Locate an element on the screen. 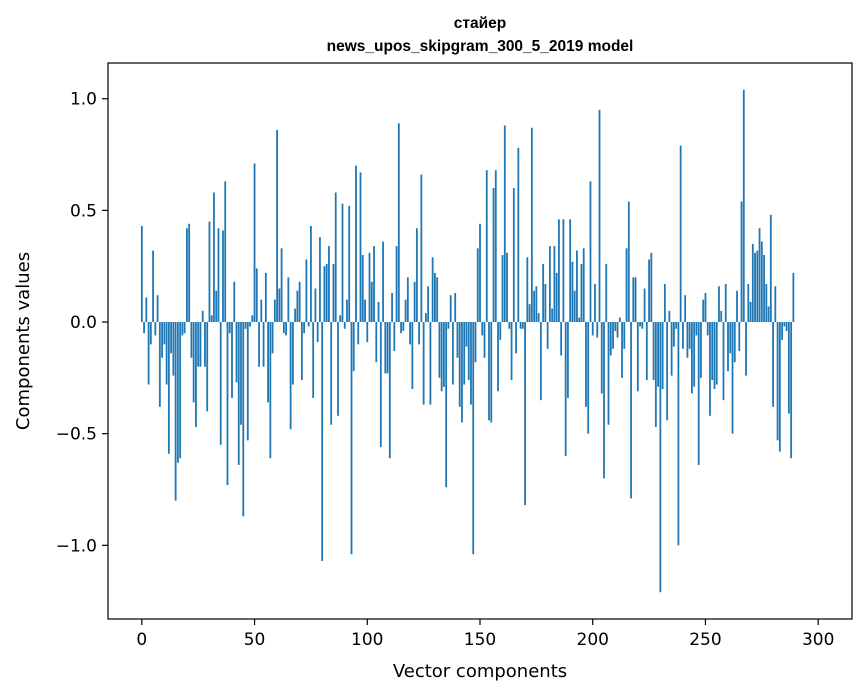  chart-title-line-2: news_upos_skipgram_300_5_2019 model is located at coordinates (480, 46).